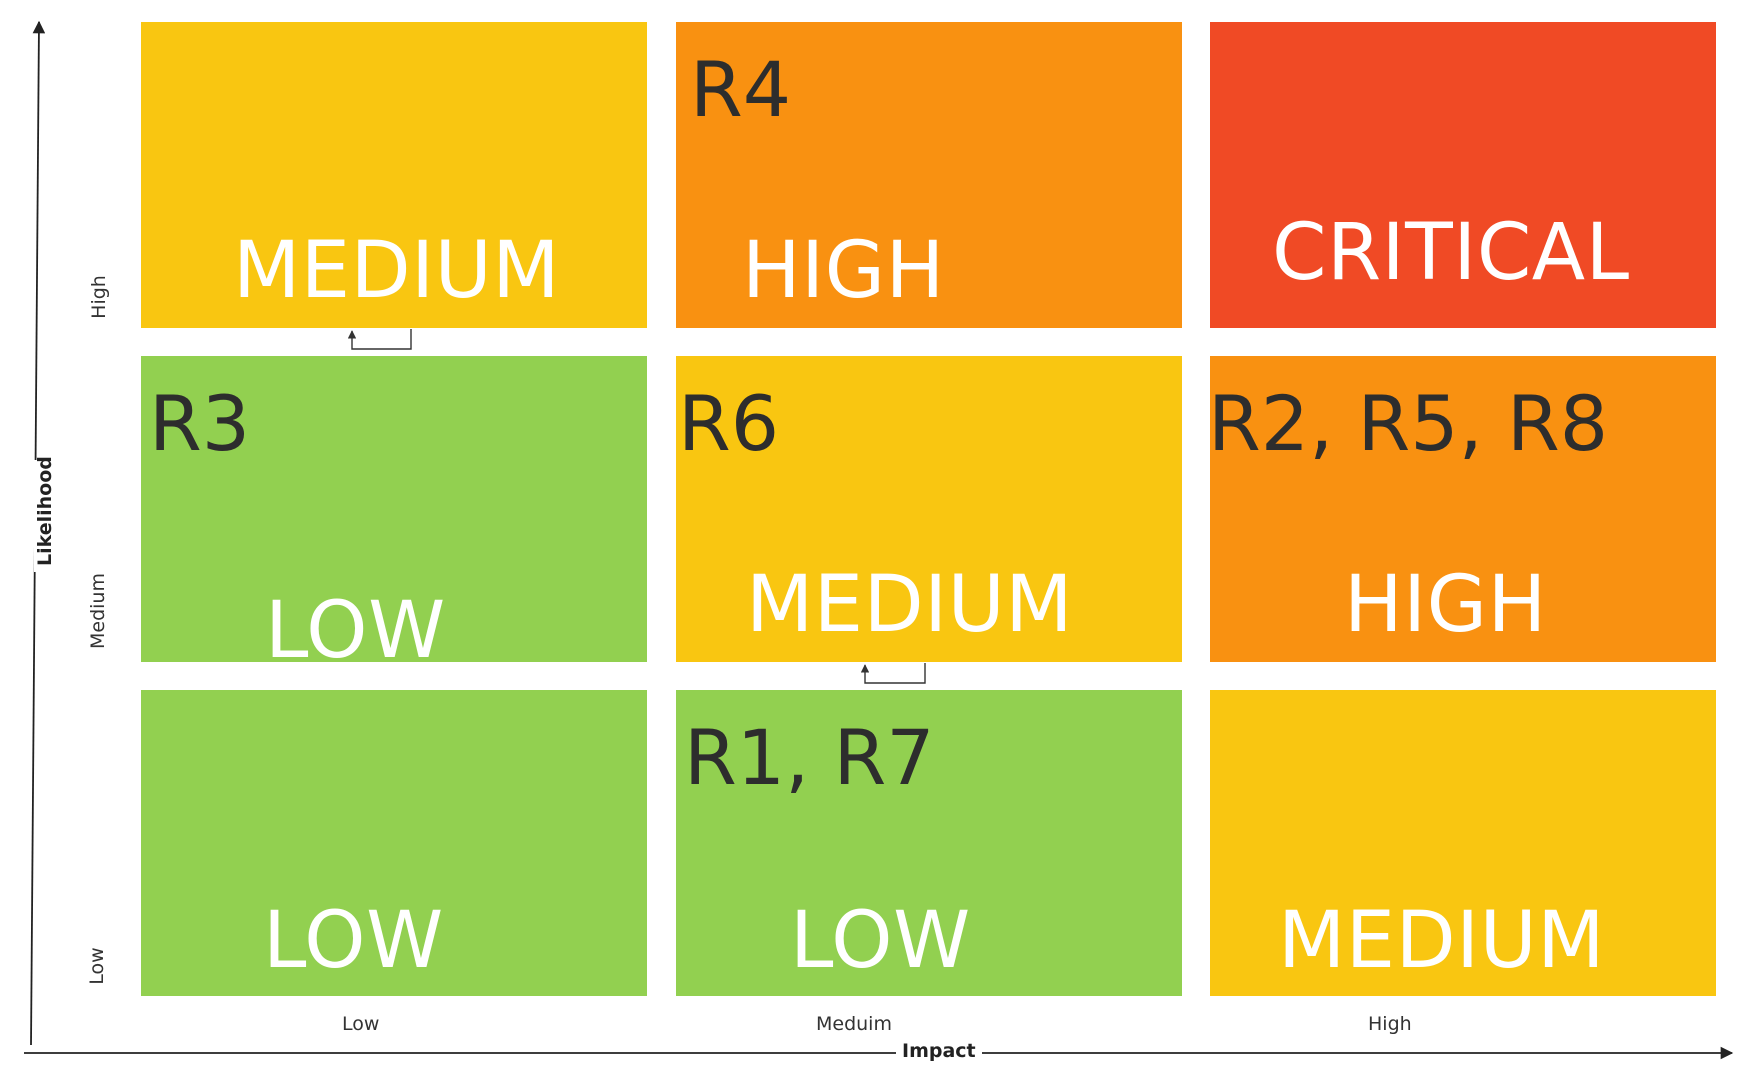  What do you see at coordinates (361, 1024) in the screenshot?
I see `x-tick-low: Low` at bounding box center [361, 1024].